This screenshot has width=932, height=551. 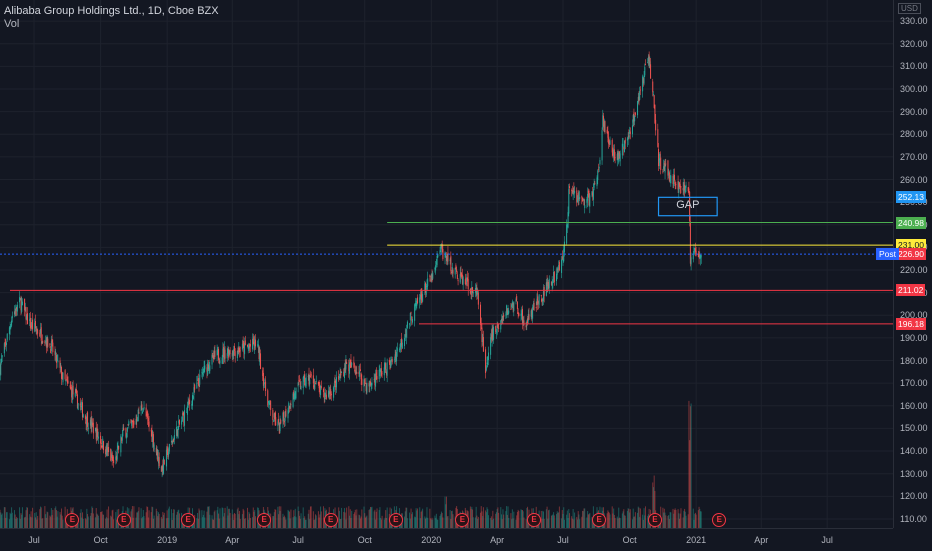 What do you see at coordinates (12, 24) in the screenshot?
I see `volume-label: Vol` at bounding box center [12, 24].